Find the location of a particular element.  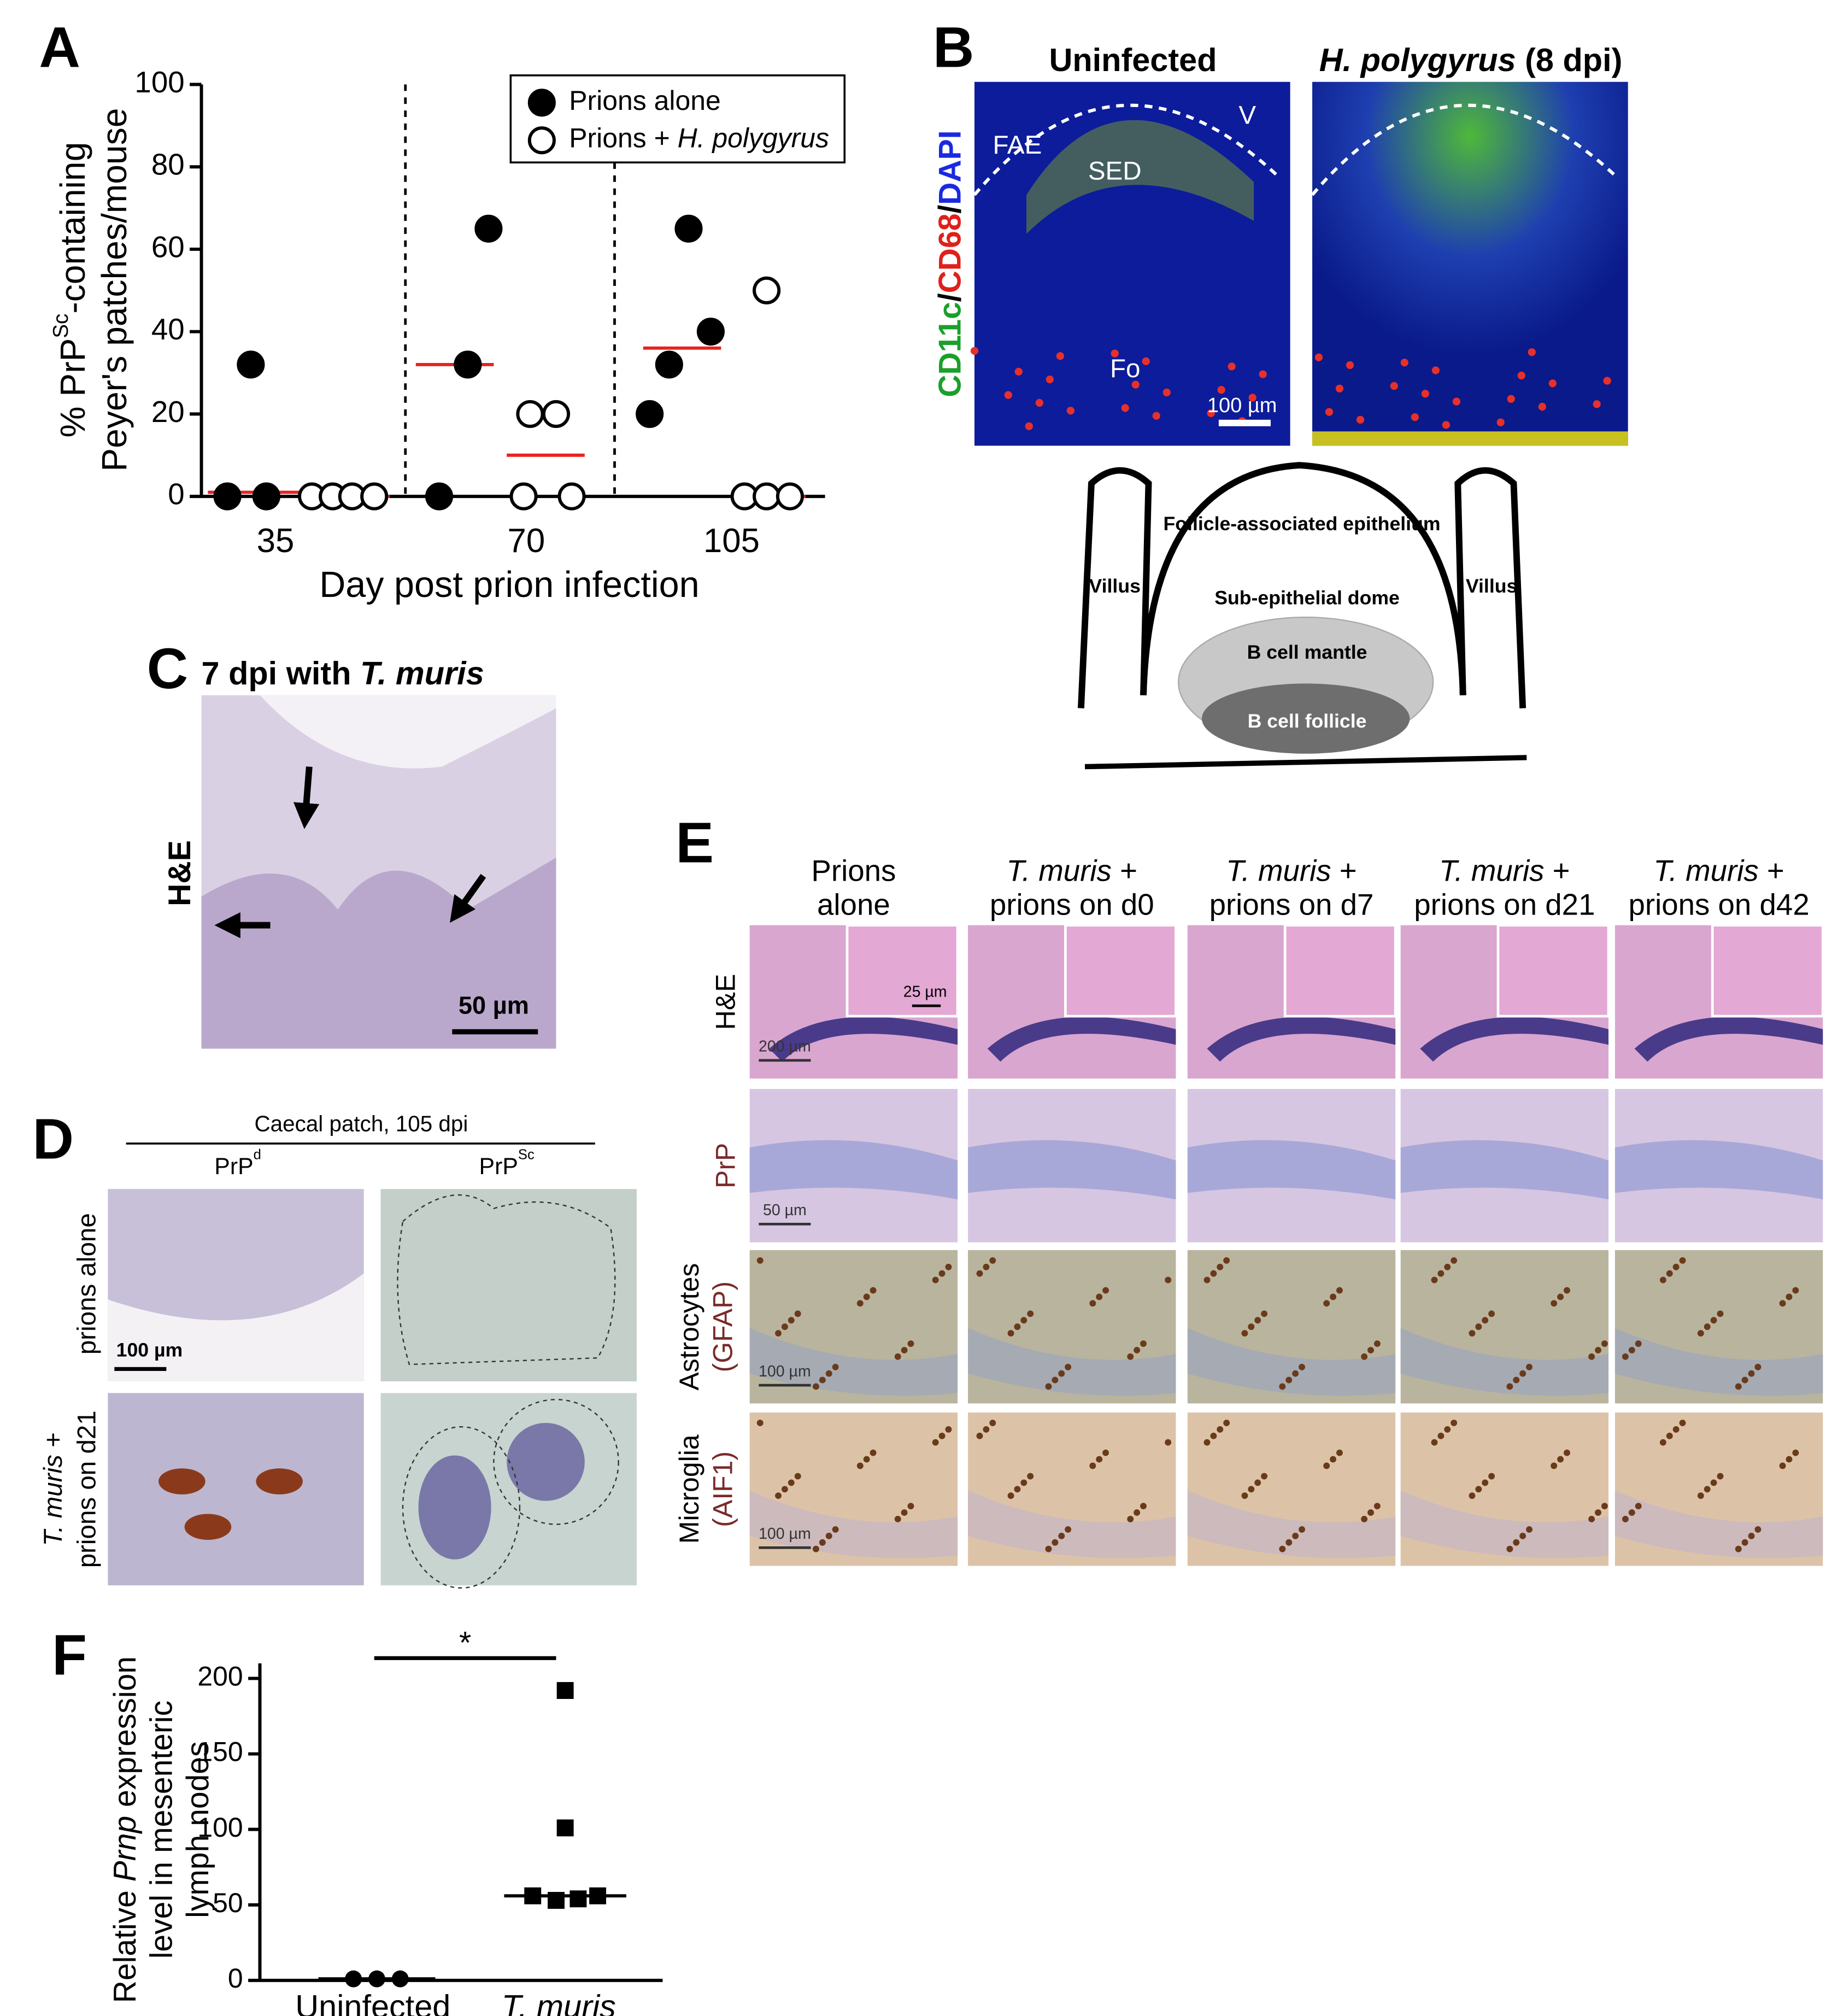

y-tick-label: 50 is located at coordinates (228, 1903).